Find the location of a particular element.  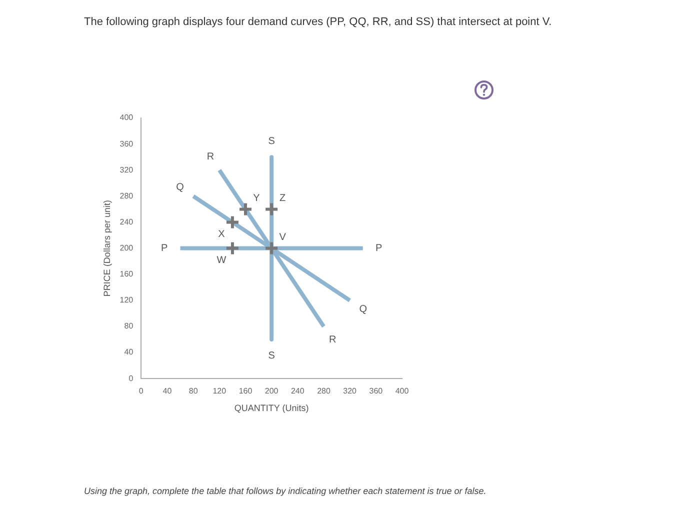

x-tick-label: 360 is located at coordinates (376, 391).